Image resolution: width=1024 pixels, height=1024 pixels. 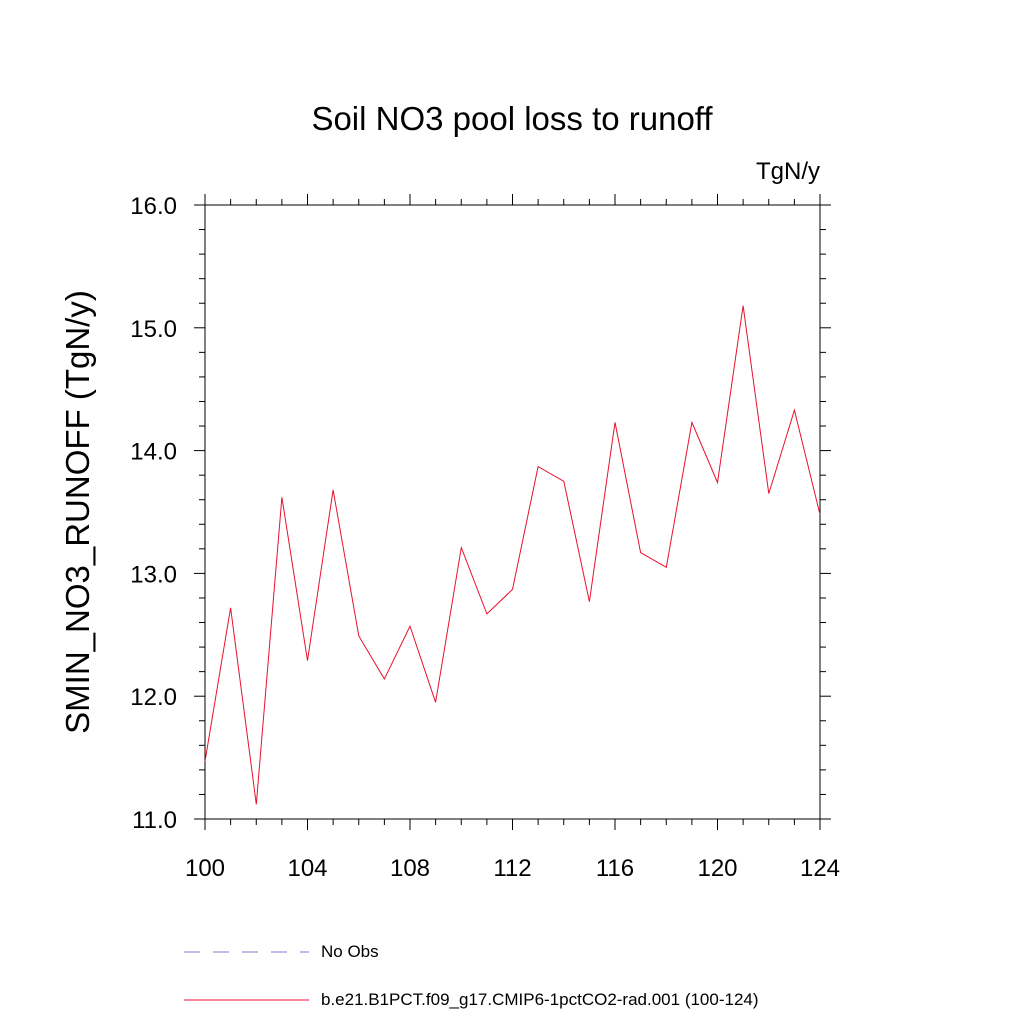 I want to click on chart-title: Soil NO3 pool loss to runoff, so click(x=512, y=118).